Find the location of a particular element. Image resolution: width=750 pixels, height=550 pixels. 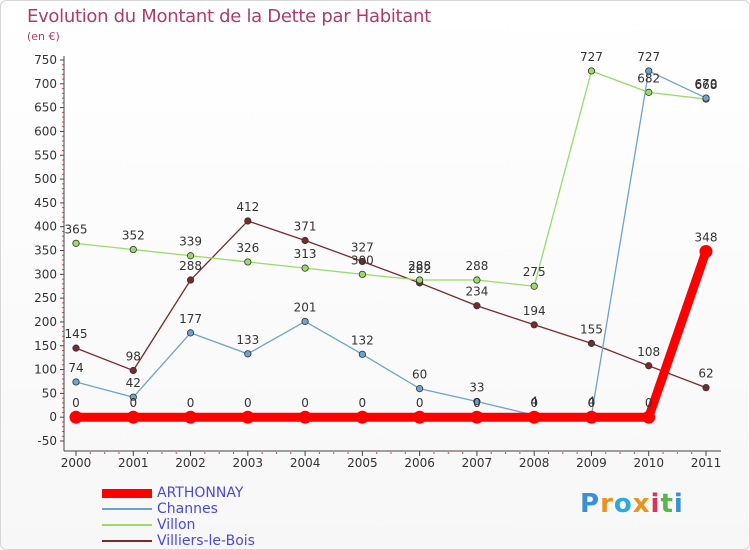

data-label: 275 is located at coordinates (534, 272).